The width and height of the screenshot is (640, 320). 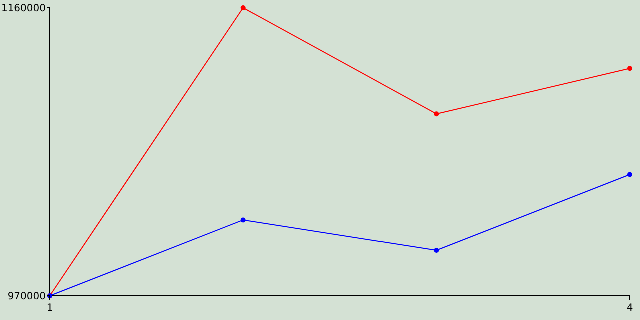 What do you see at coordinates (27, 297) in the screenshot?
I see `y-tick-label: 970000` at bounding box center [27, 297].